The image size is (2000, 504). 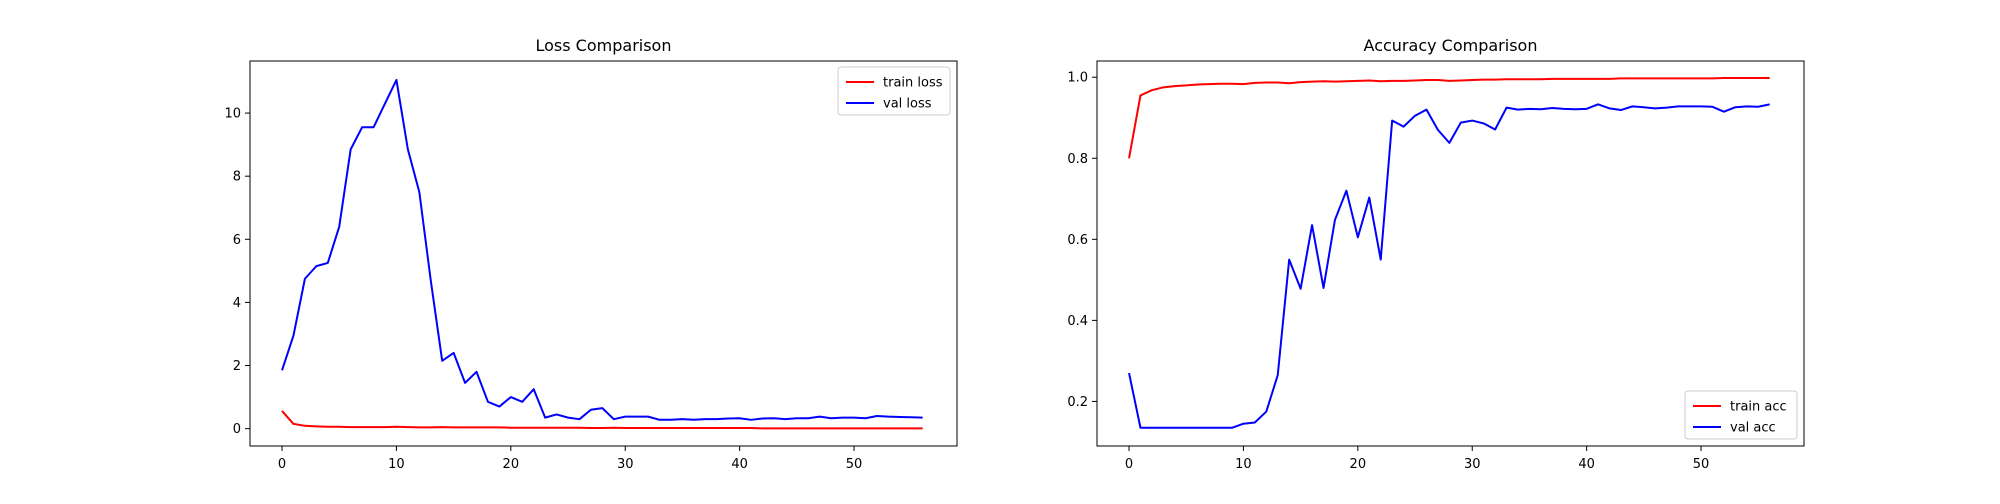 I want to click on accuracy-chart-title: Accuracy Comparison, so click(x=1451, y=45).